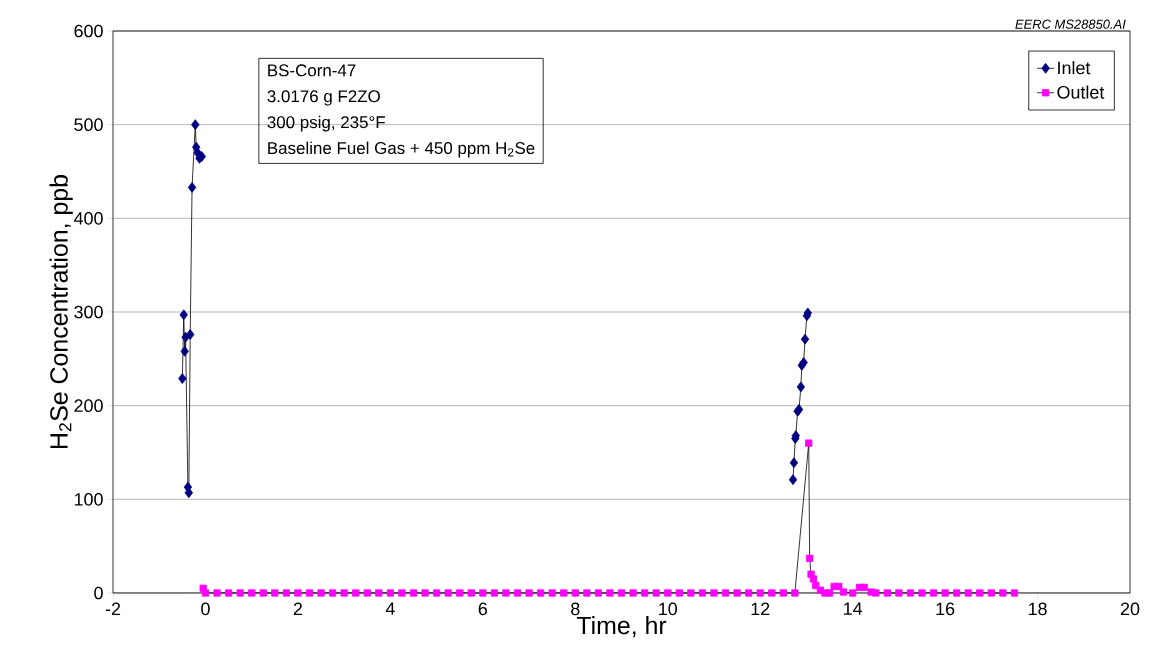 This screenshot has width=1153, height=665. What do you see at coordinates (88, 312) in the screenshot?
I see `y-tick-label: 300` at bounding box center [88, 312].